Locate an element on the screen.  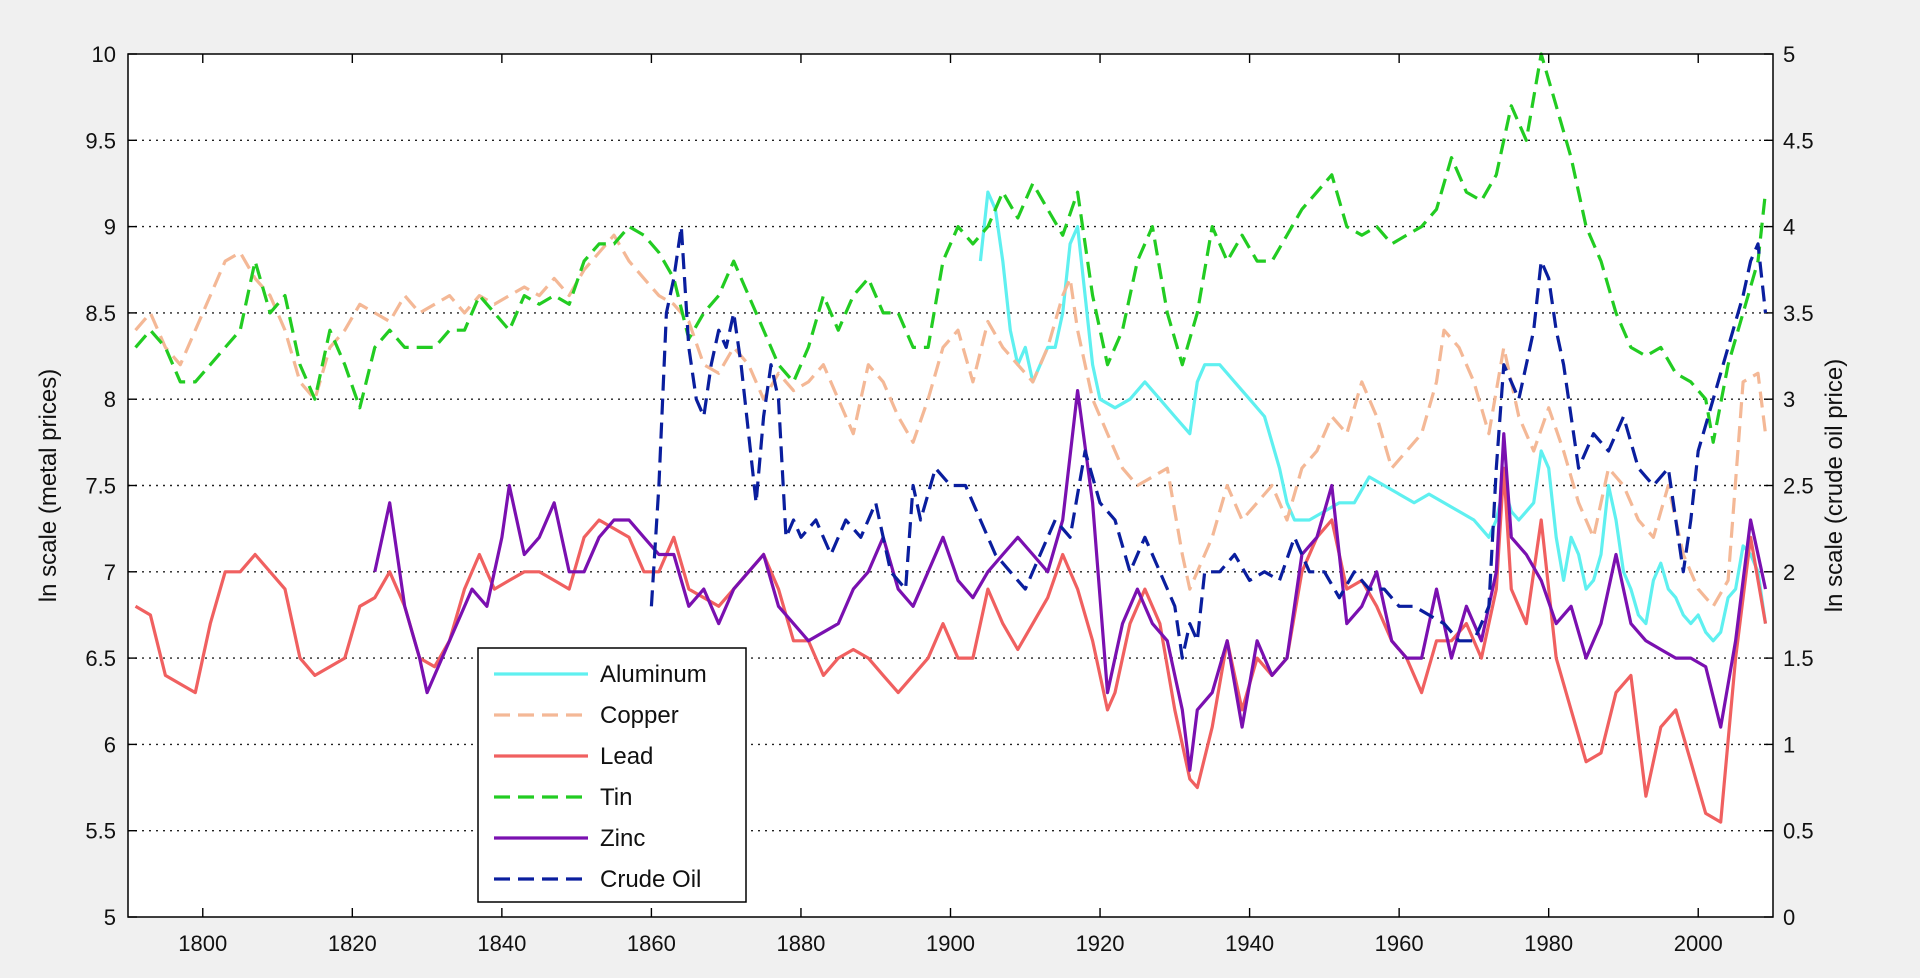
y-tick-label-left: 8.5 is located at coordinates (100, 313).